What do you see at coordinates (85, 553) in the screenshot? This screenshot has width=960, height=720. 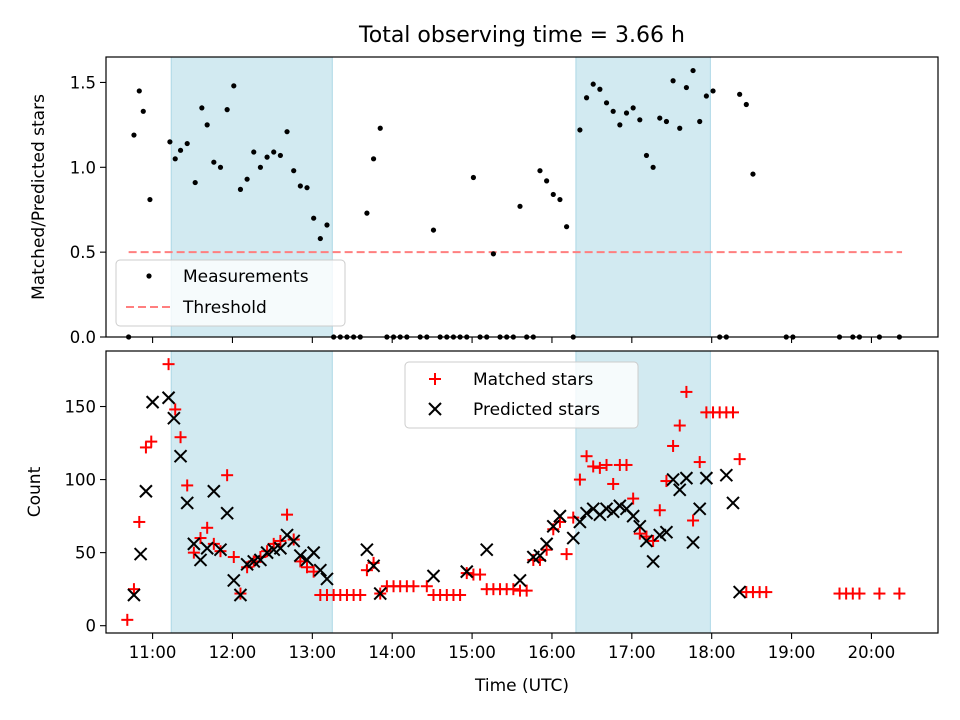 I see `bot-y-tick-label-1: 50` at bounding box center [85, 553].